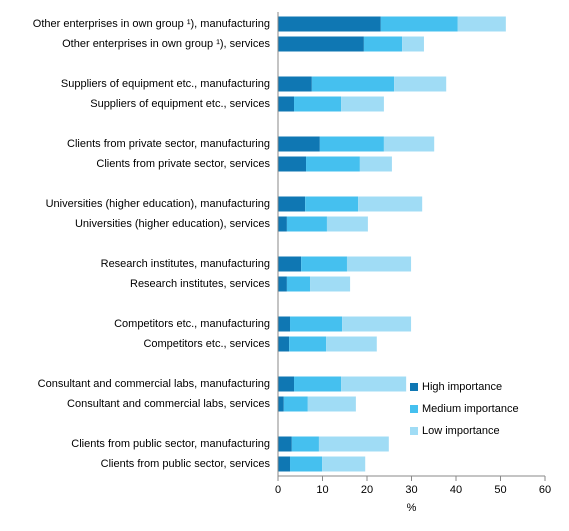 This screenshot has height=531, width=569. Describe the element at coordinates (322, 490) in the screenshot. I see `x-tick-label: 10` at that location.